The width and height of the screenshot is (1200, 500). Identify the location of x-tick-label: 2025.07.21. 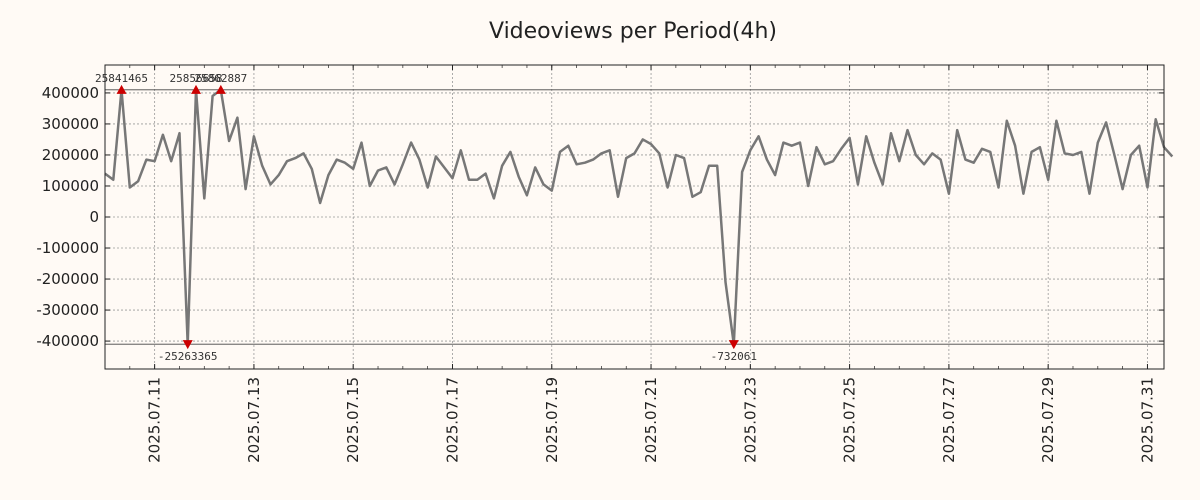
(651, 420).